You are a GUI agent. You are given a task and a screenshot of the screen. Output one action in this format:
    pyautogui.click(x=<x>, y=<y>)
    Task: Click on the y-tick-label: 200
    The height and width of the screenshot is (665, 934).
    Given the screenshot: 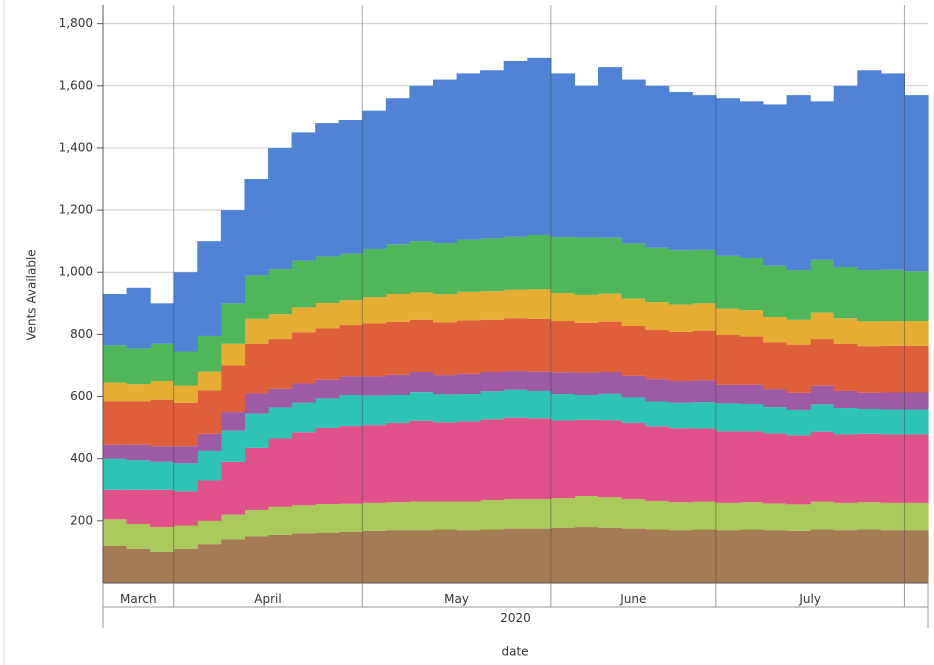 What is the action you would take?
    pyautogui.click(x=81, y=520)
    